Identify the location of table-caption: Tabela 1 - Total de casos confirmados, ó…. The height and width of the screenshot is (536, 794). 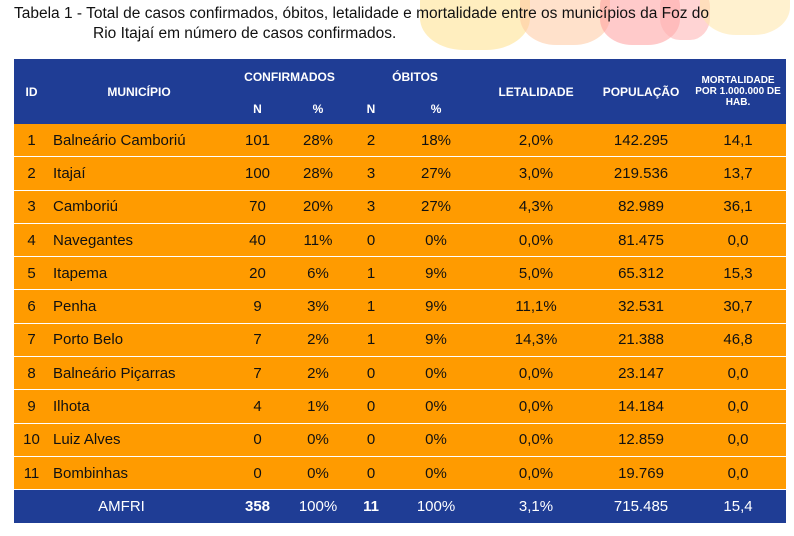
(399, 24).